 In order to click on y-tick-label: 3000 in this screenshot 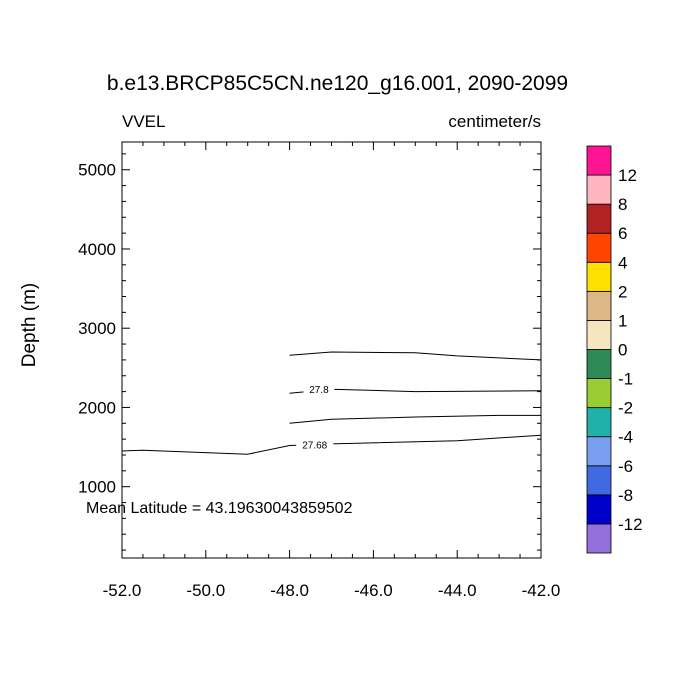, I will do `click(97, 328)`.